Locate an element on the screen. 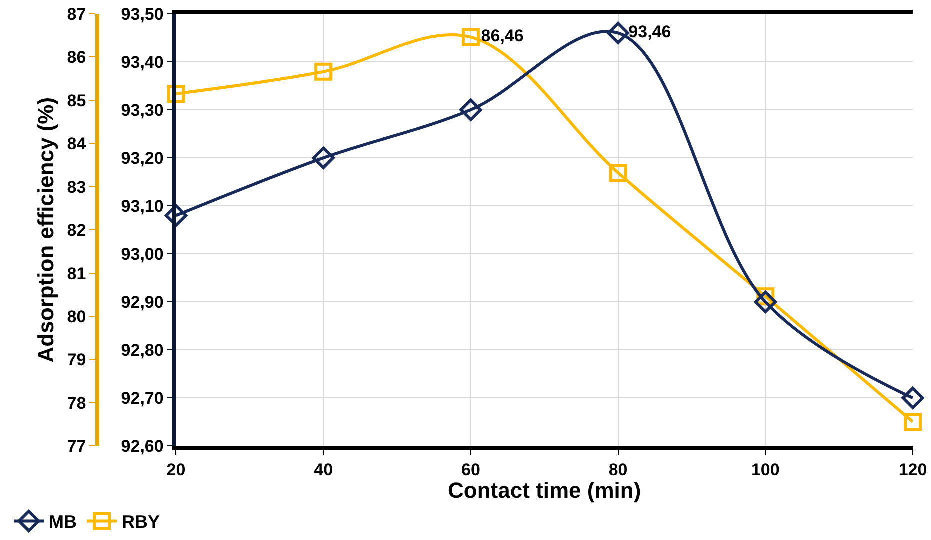  y2-tick-label: 92,90 is located at coordinates (142, 302).